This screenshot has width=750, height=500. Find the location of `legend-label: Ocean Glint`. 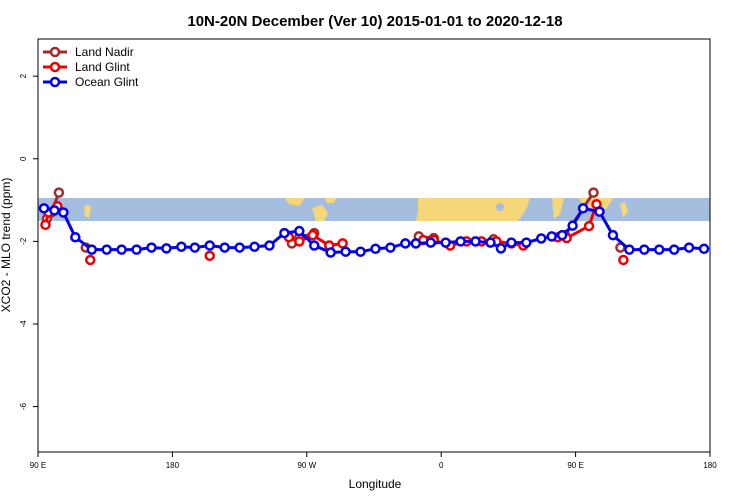

legend-label: Ocean Glint is located at coordinates (107, 82).